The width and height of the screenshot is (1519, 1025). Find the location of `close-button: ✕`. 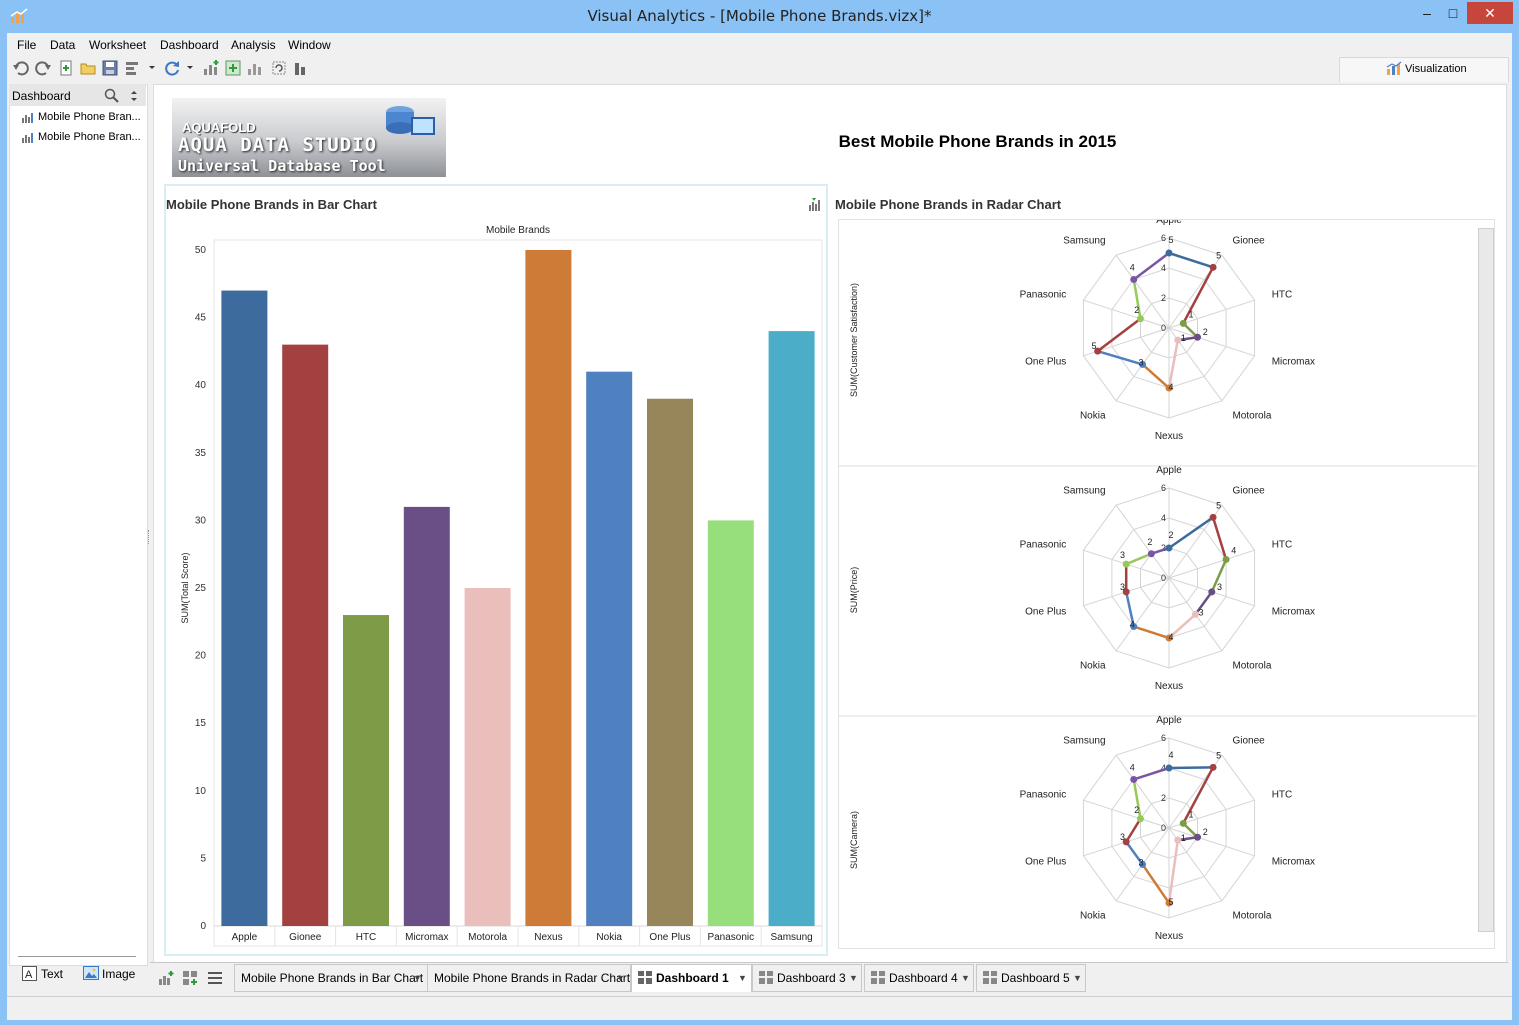

close-button: ✕ is located at coordinates (1490, 13).